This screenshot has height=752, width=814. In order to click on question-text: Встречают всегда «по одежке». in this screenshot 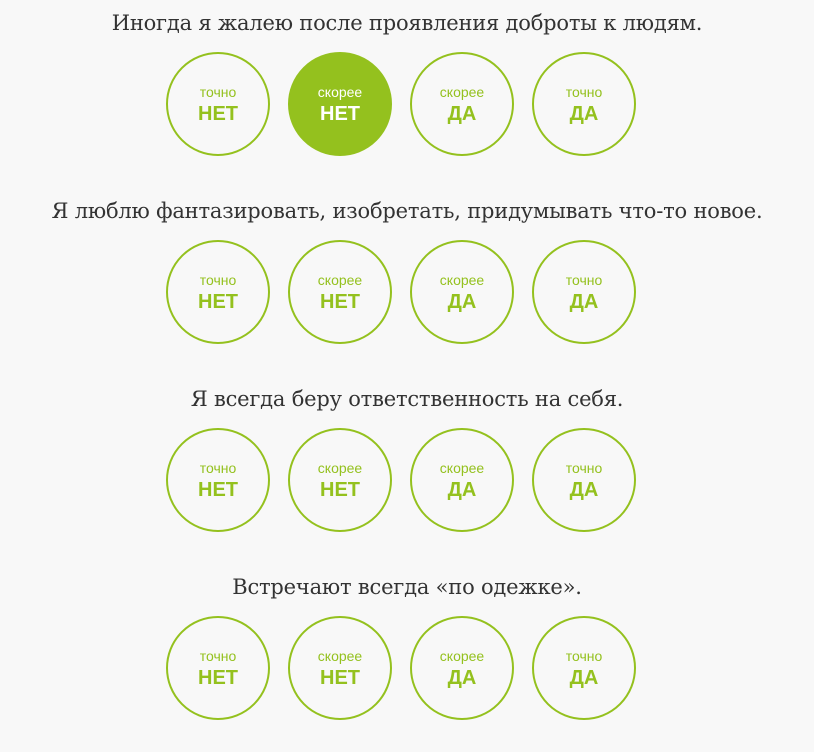, I will do `click(407, 587)`.